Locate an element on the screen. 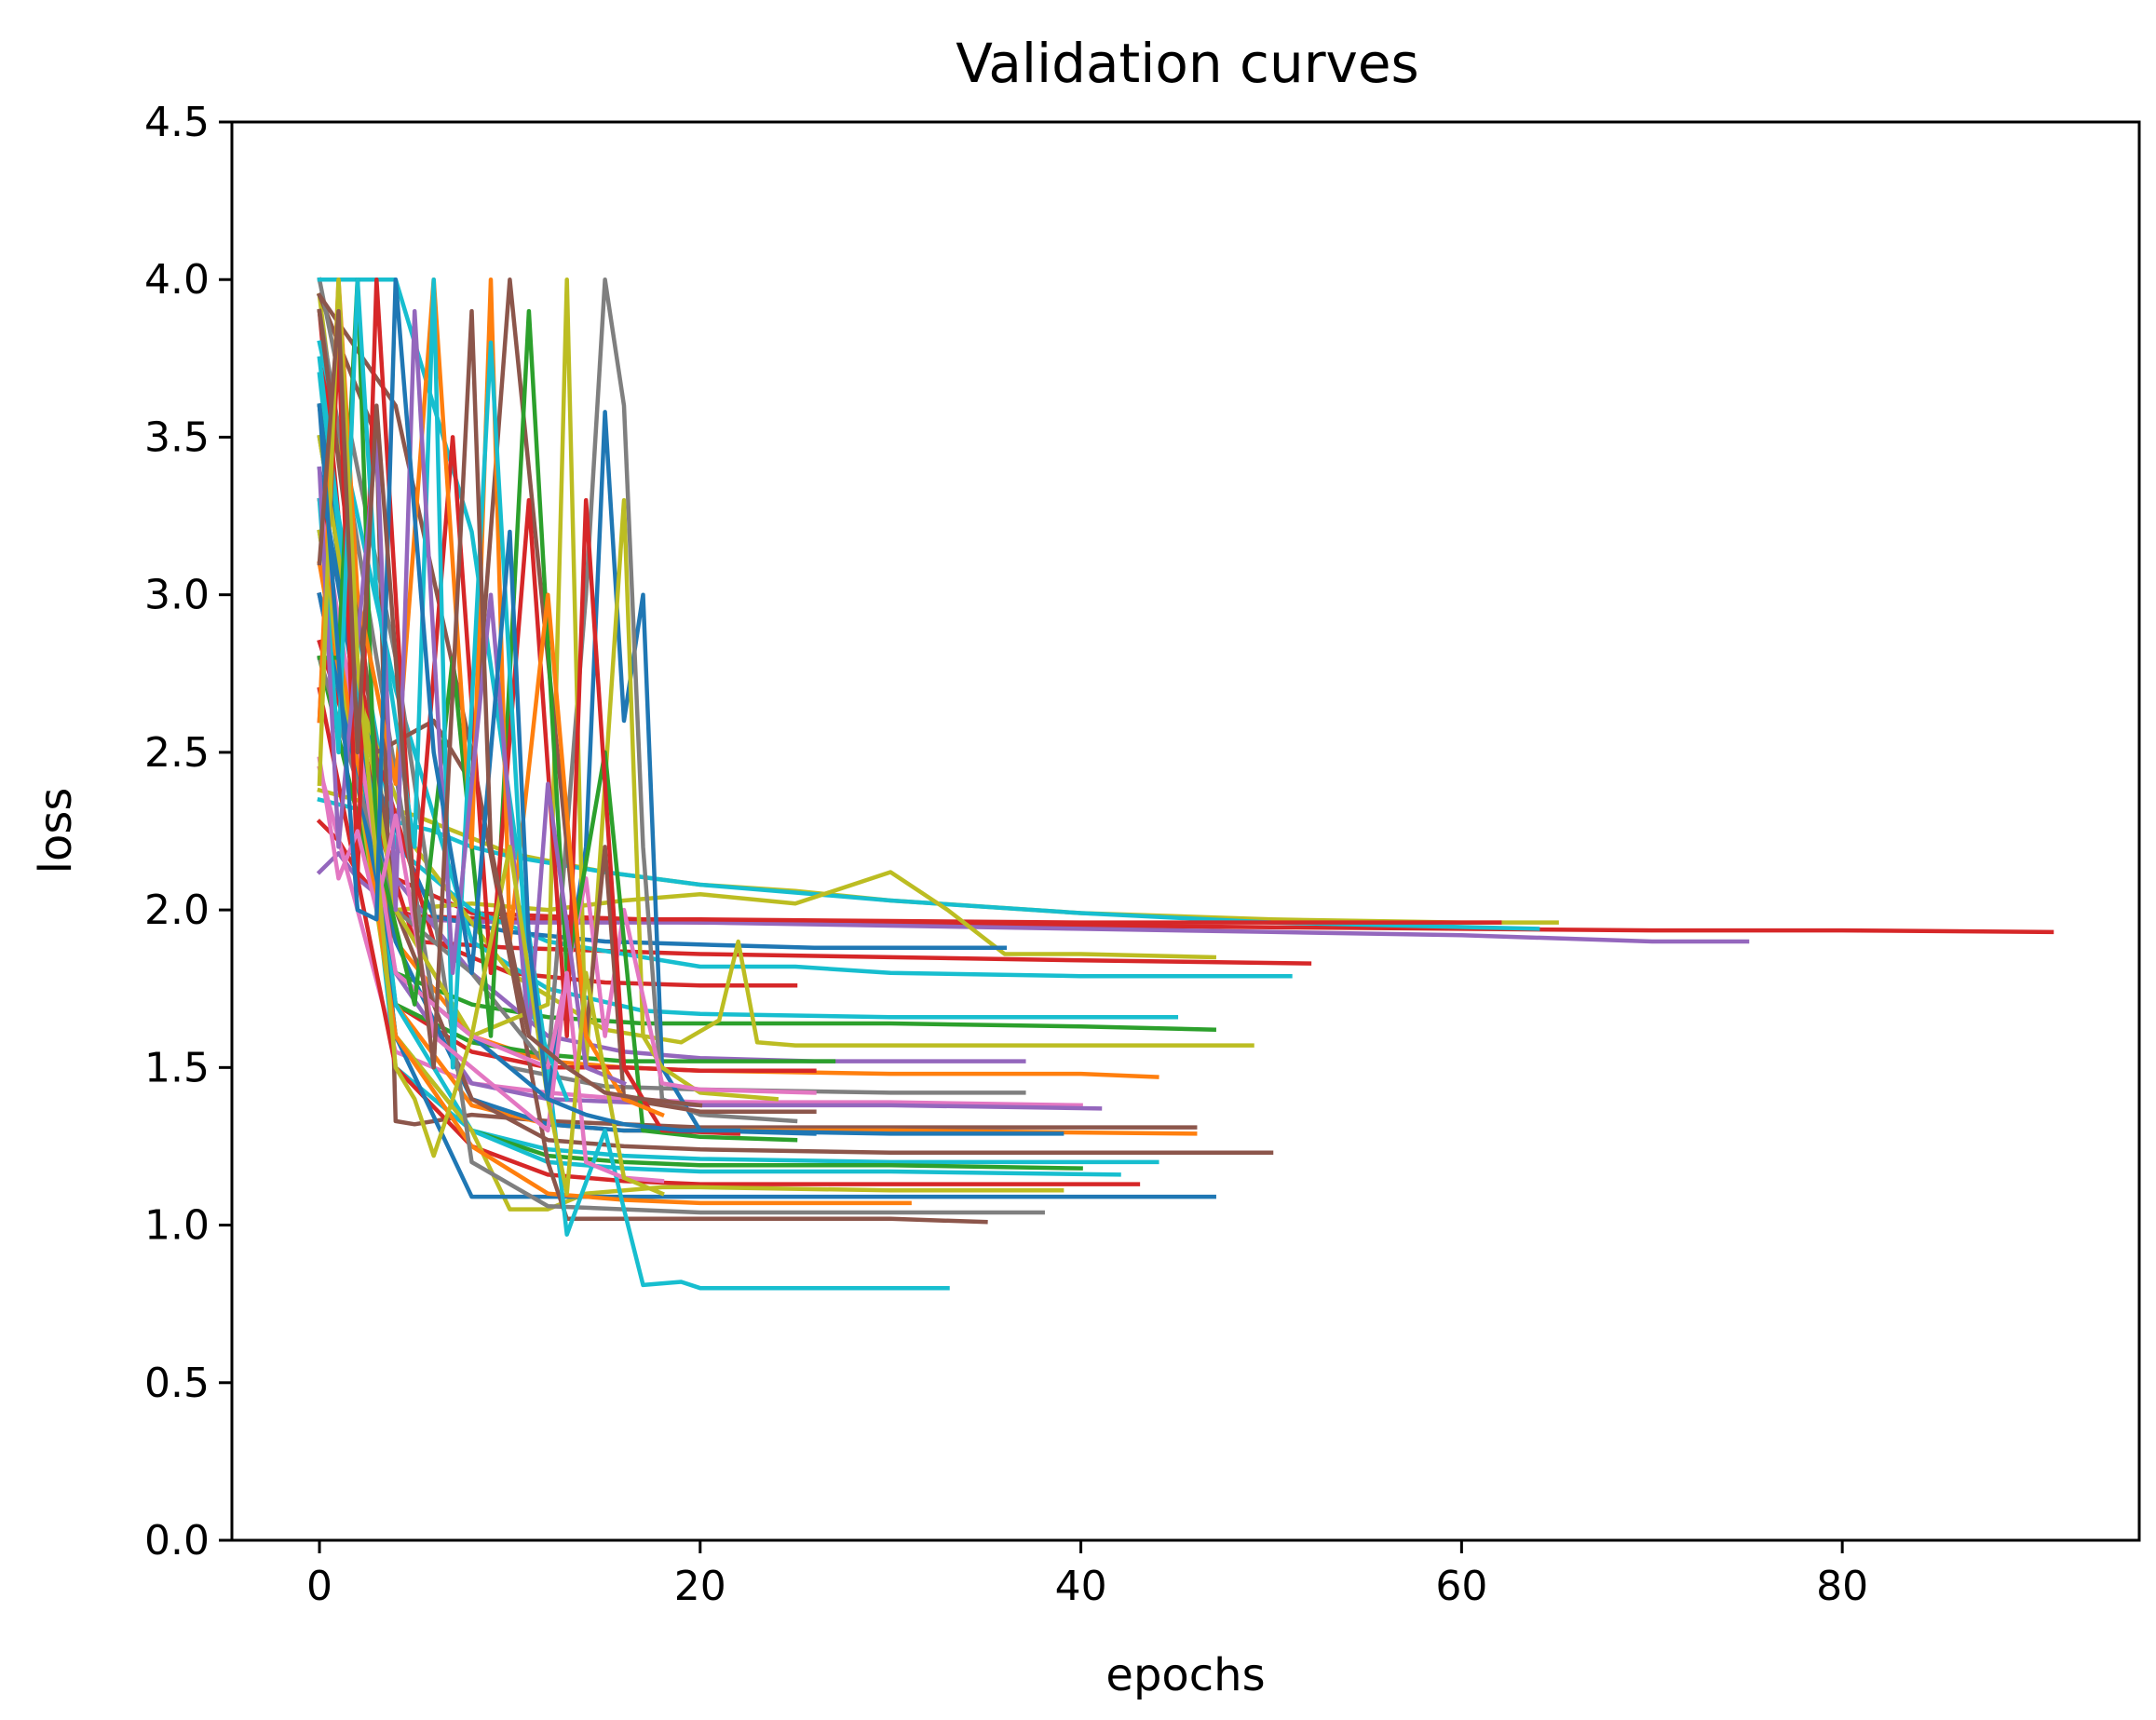 The height and width of the screenshot is (1720, 2156). y-tick-label: 4.0 is located at coordinates (177, 280).